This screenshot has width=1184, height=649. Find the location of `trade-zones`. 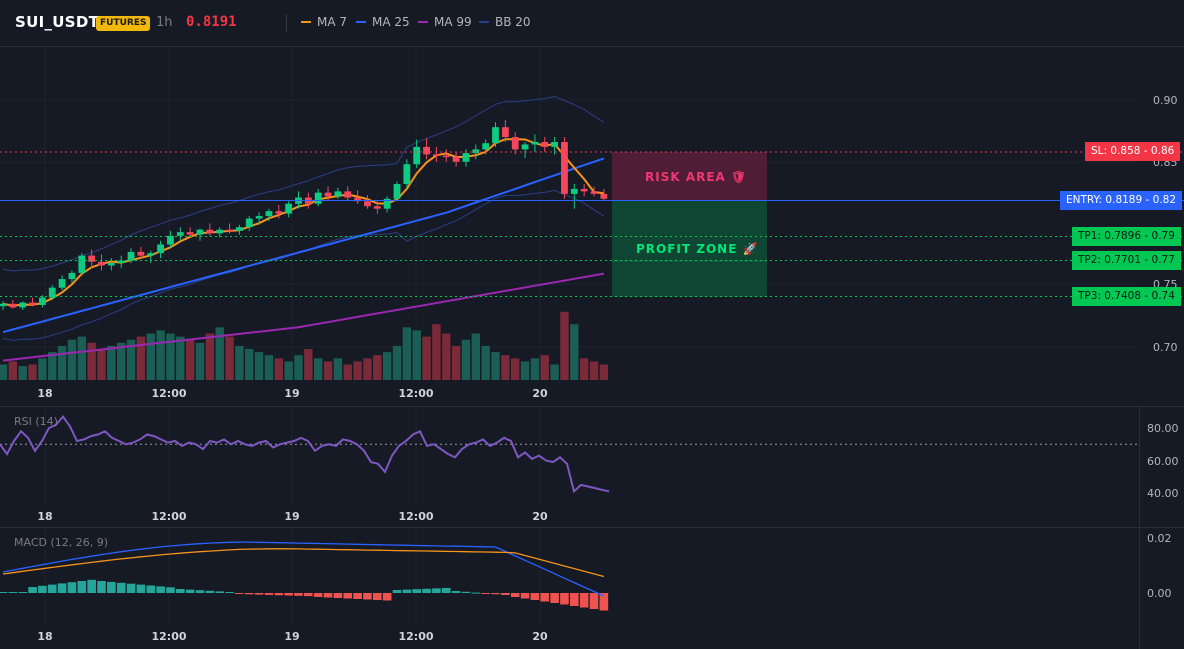

trade-zones is located at coordinates (689, 224).